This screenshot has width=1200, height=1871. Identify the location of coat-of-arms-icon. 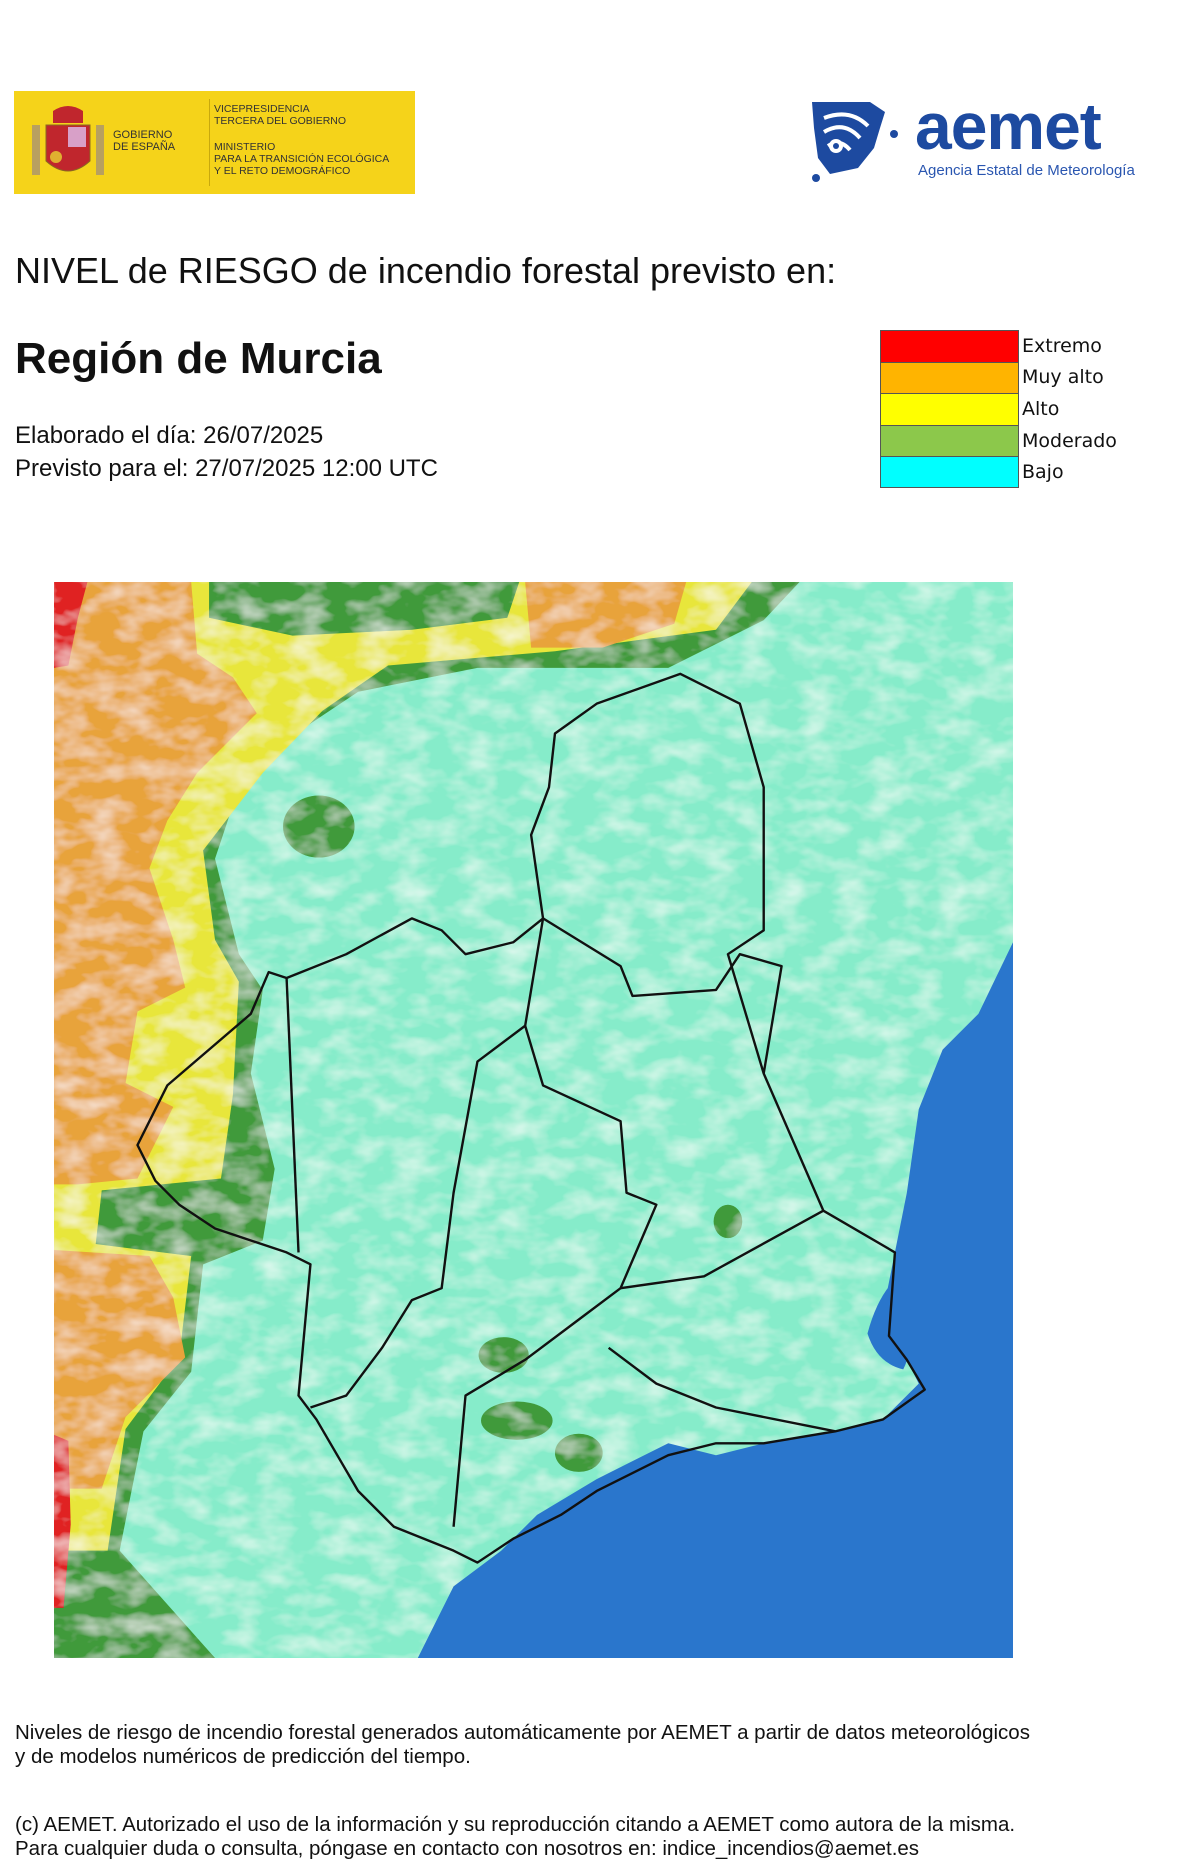
(68, 140).